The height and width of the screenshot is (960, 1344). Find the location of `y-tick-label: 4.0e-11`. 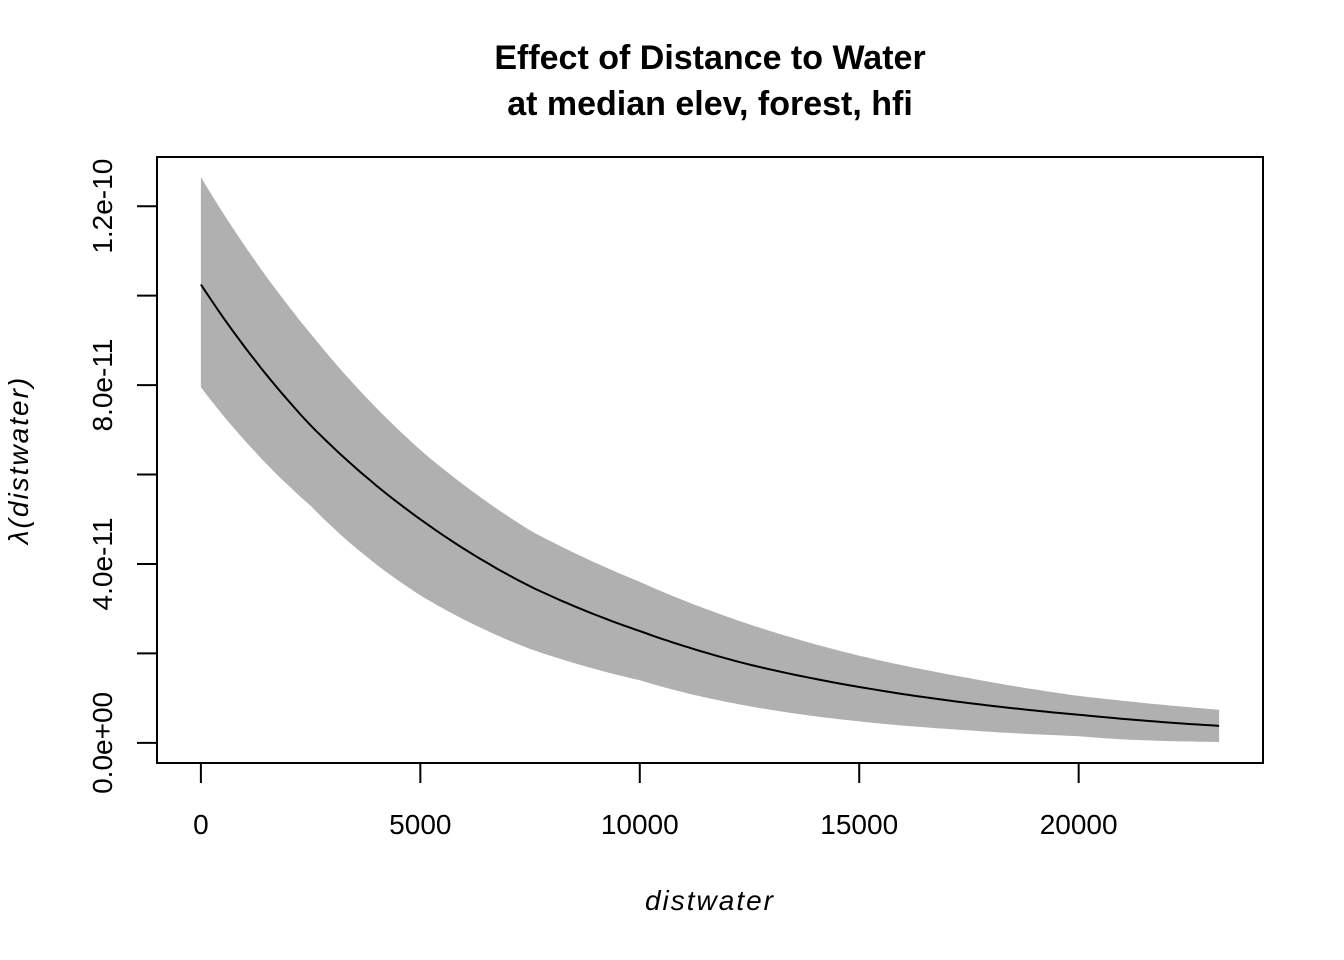

y-tick-label: 4.0e-11 is located at coordinates (102, 564).